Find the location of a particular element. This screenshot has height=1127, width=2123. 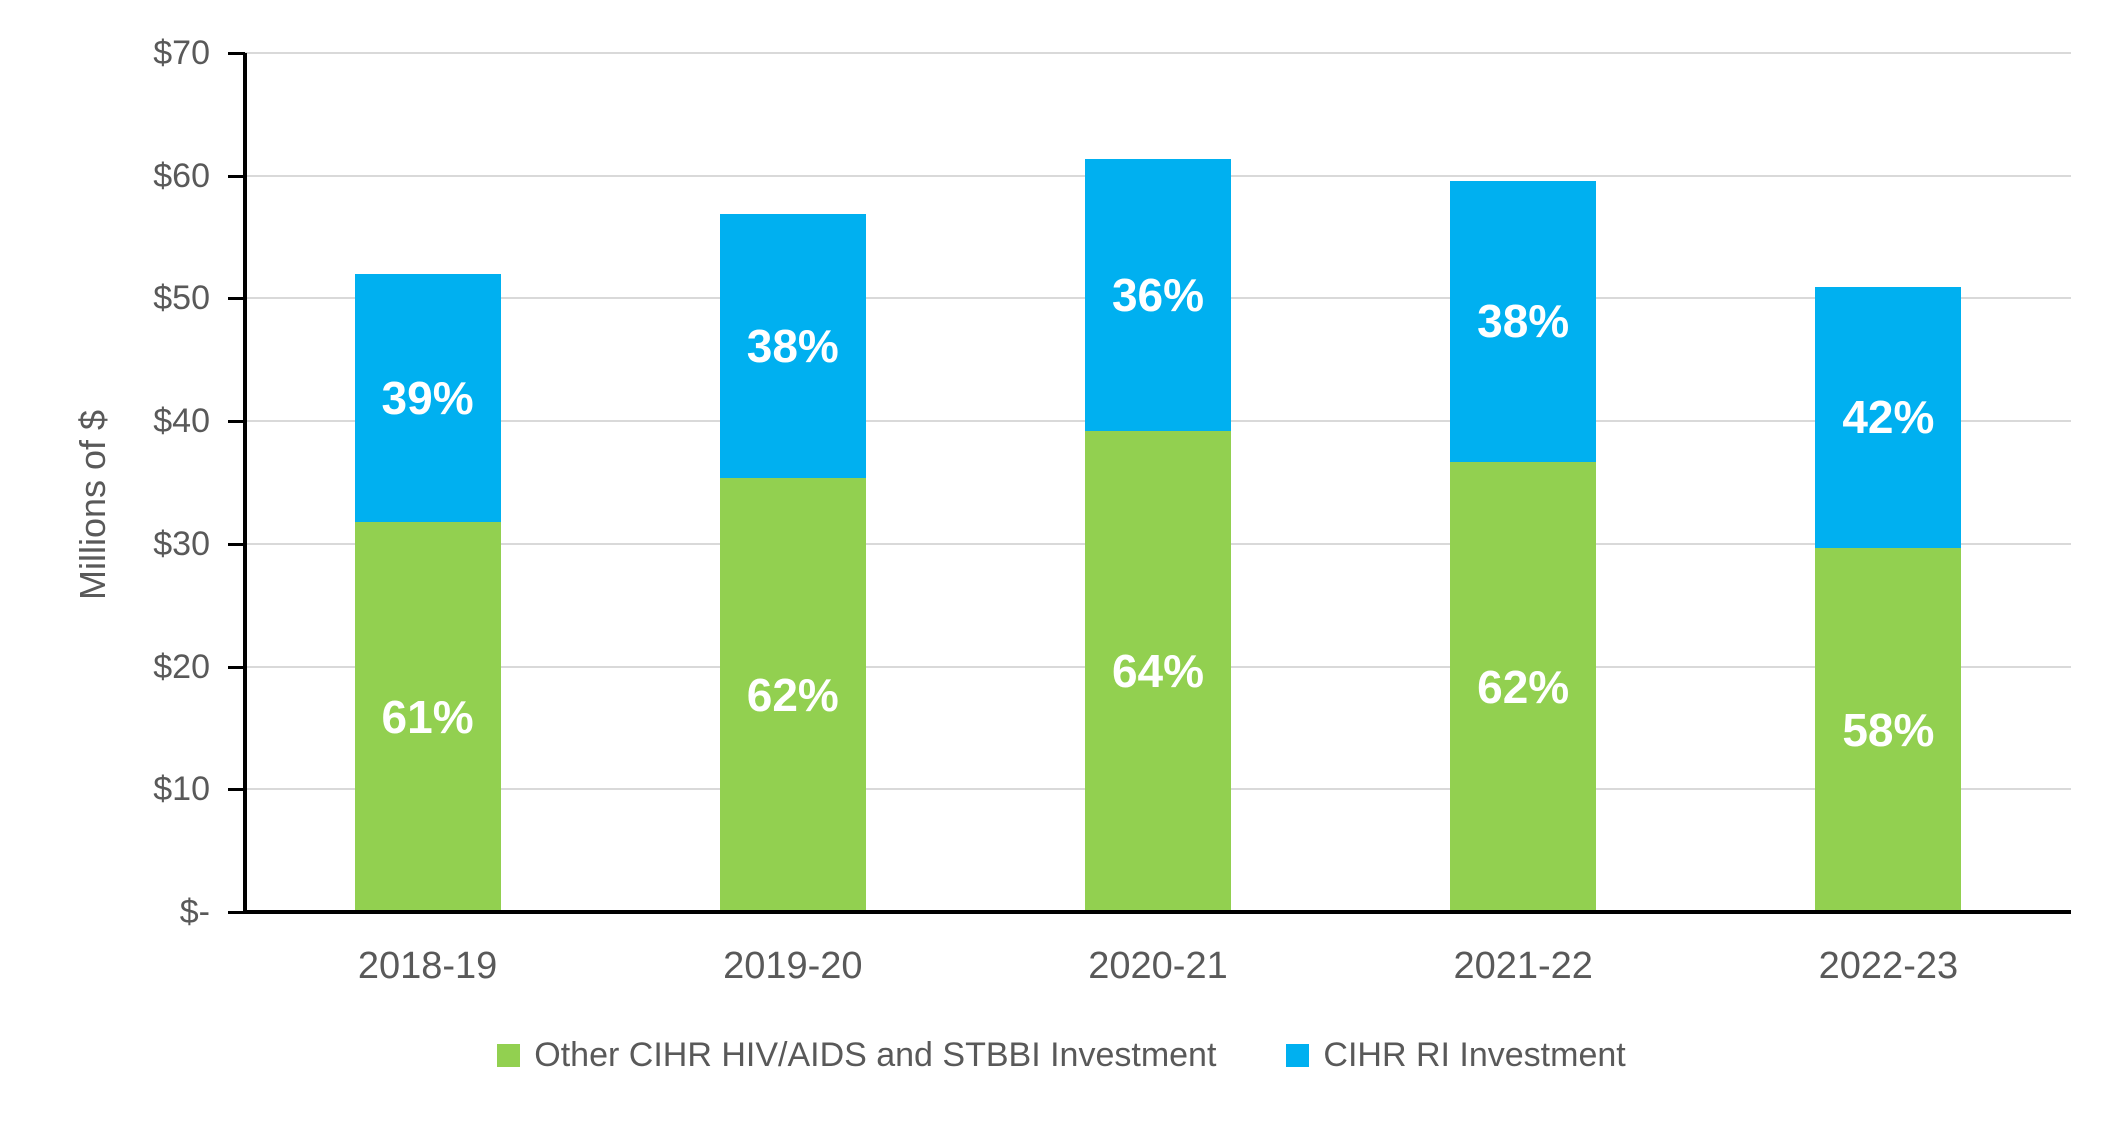

y-tick-label-20: $20 is located at coordinates (181, 666).